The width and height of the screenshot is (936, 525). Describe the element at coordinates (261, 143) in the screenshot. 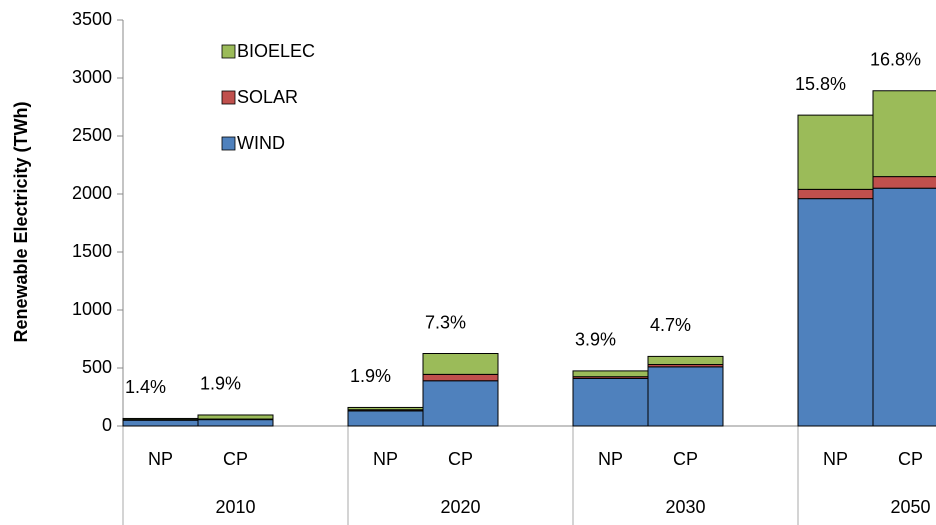

I see `legend-label: WIND` at that location.